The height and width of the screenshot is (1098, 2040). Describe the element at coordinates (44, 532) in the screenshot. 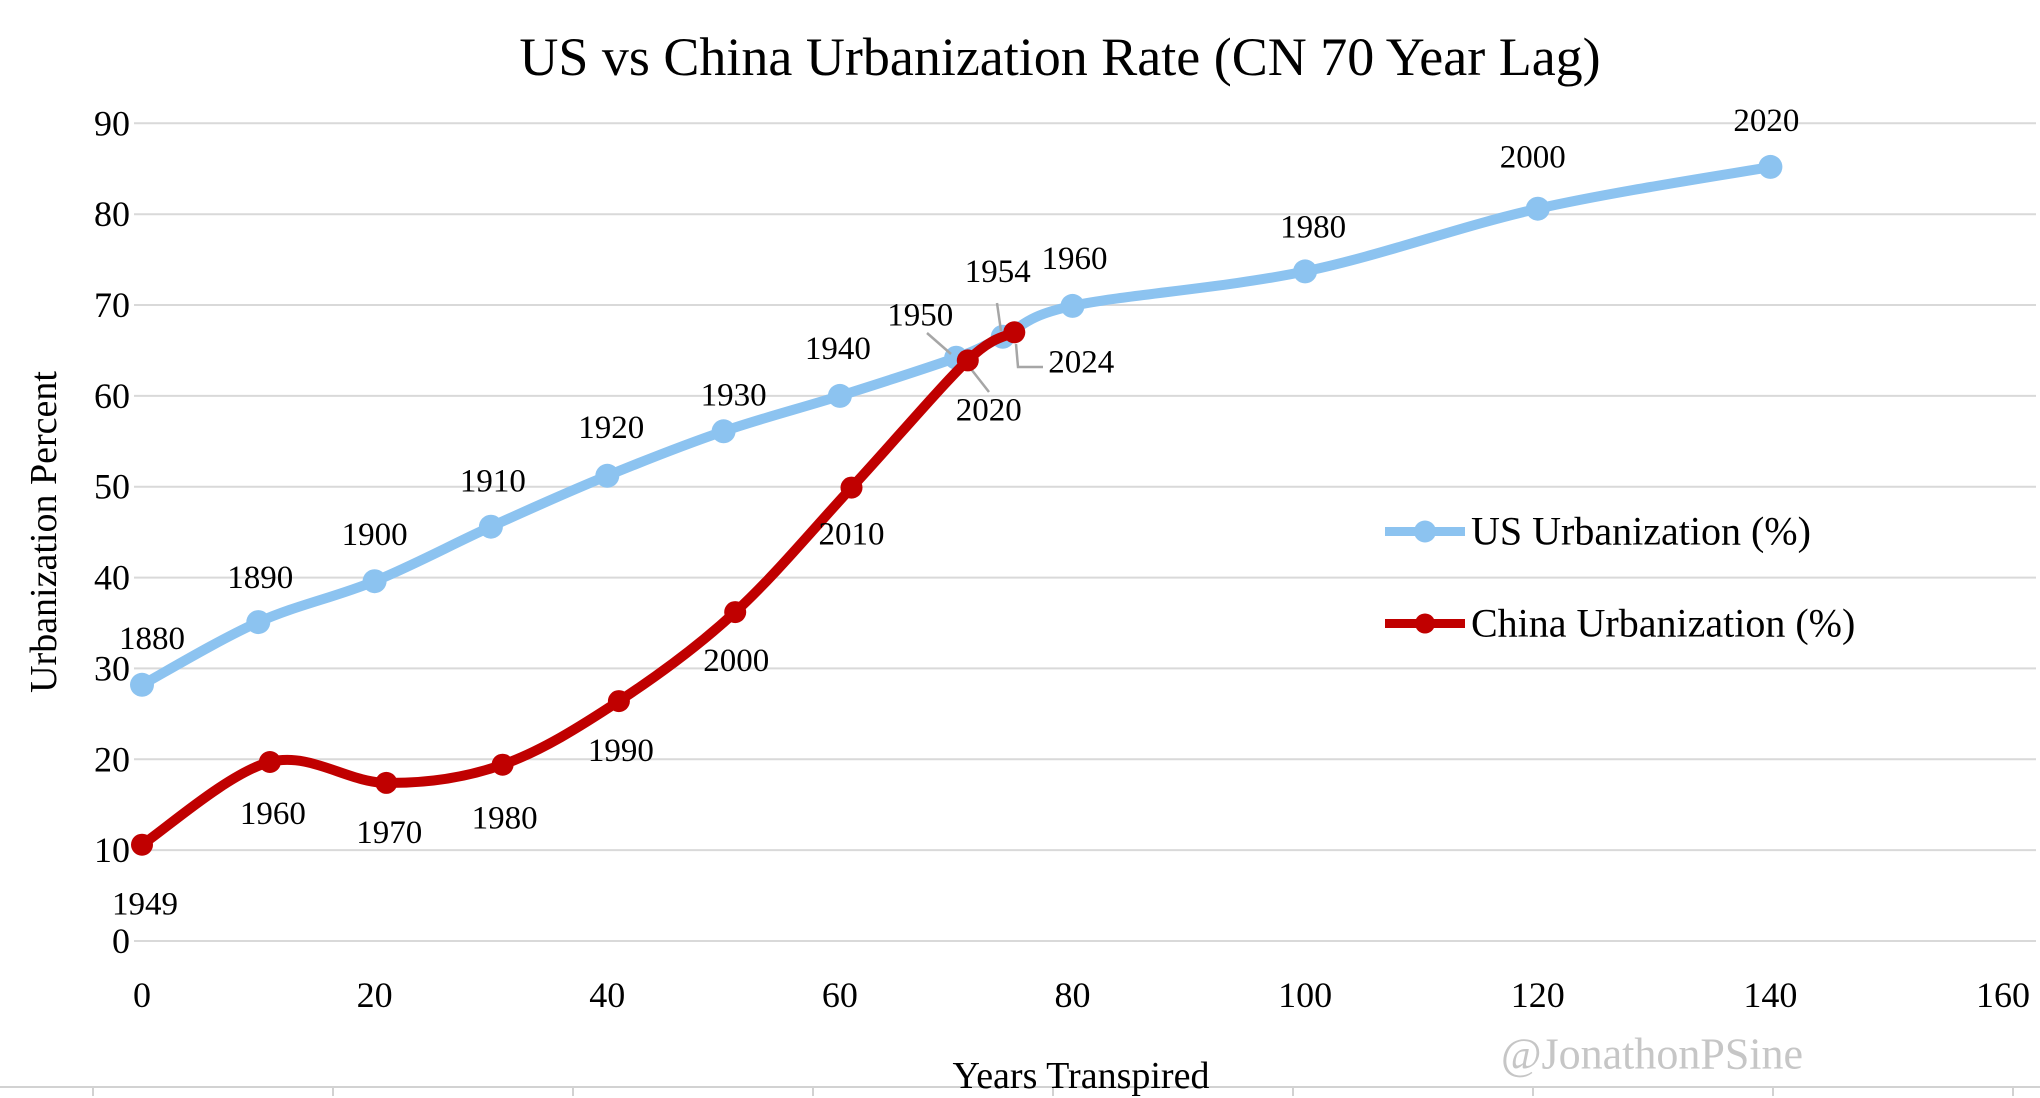

I see `y-axis-title: Urbanization Percent` at that location.